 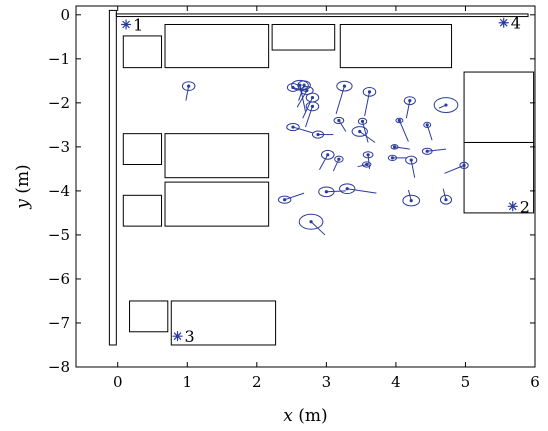 I want to click on y-axis-label: y (m), so click(x=23, y=186).